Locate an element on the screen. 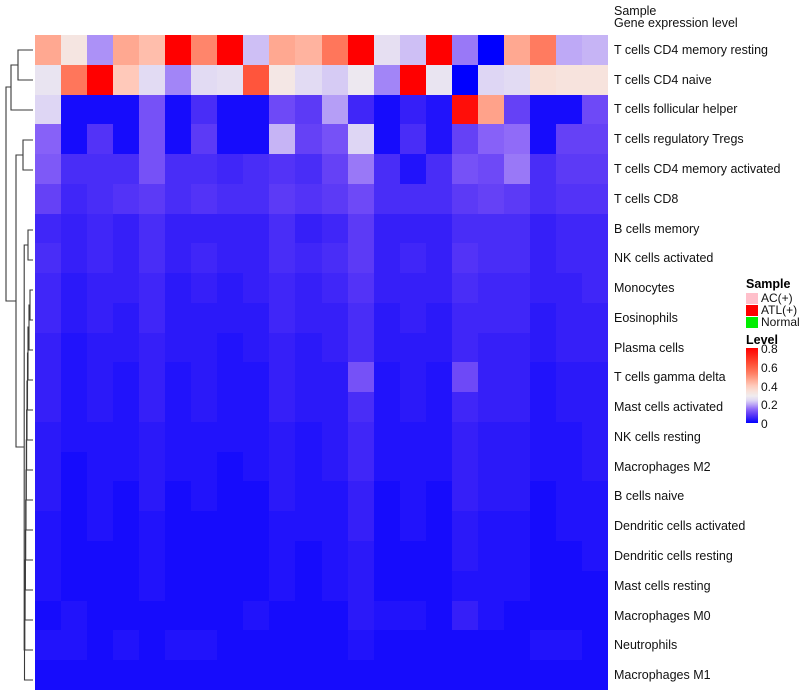  row-label: NK cells activated is located at coordinates (664, 258).